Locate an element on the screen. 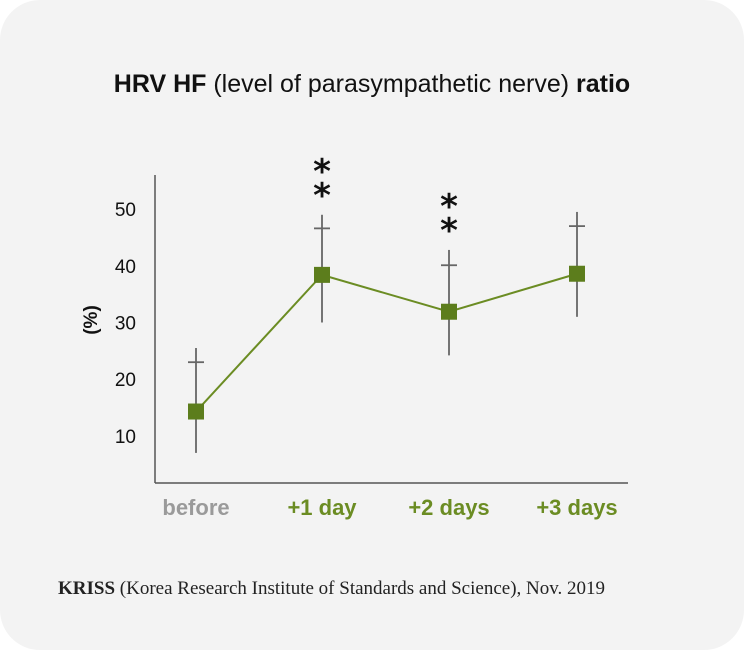 The width and height of the screenshot is (744, 650). source-org: KRISS is located at coordinates (87, 588).